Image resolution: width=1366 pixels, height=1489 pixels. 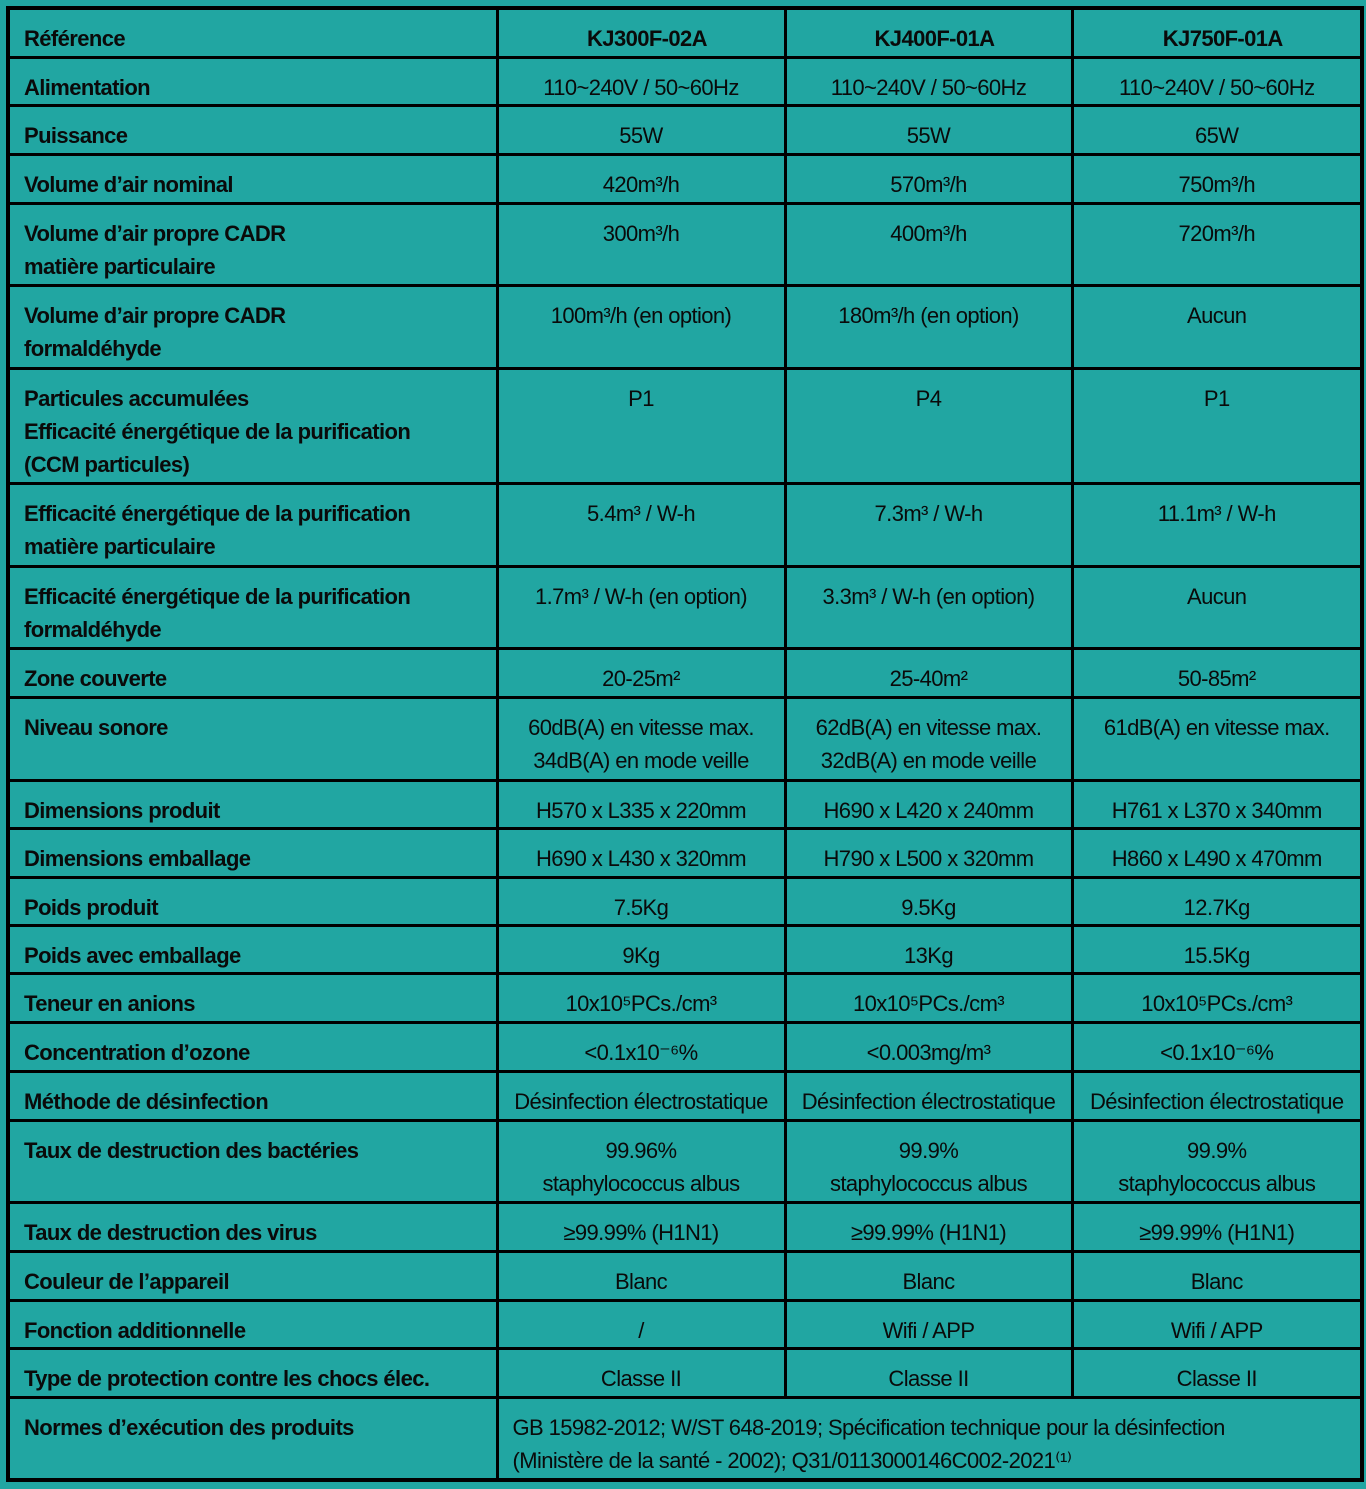 I want to click on spec-row: Zone couverte 20-25m² 25-40m² 50-85m², so click(x=685, y=672).